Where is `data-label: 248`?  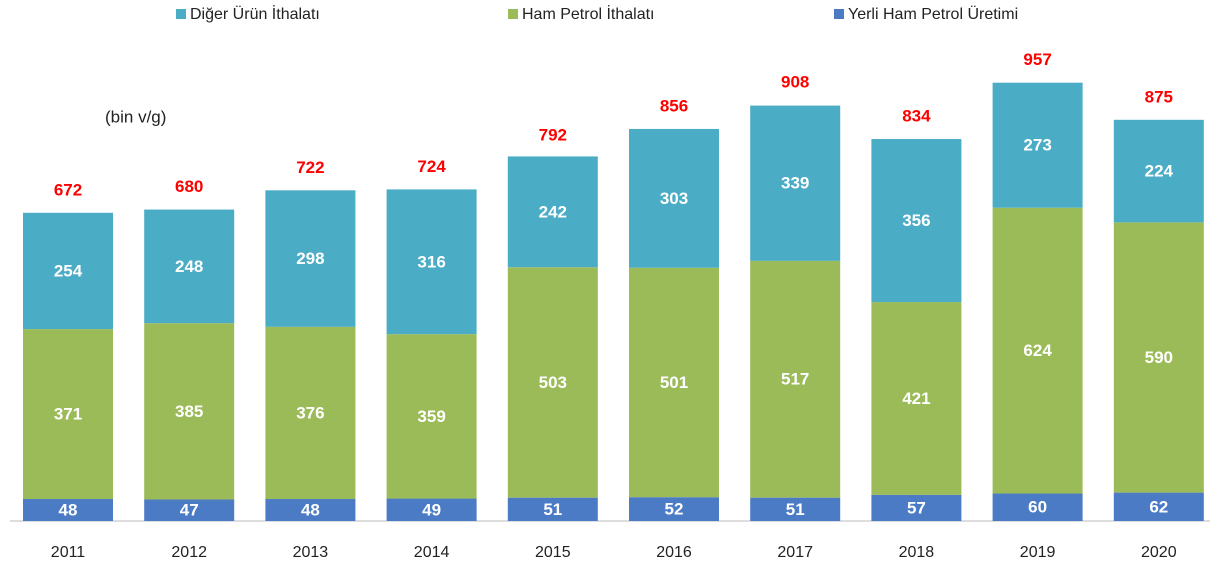 data-label: 248 is located at coordinates (189, 266).